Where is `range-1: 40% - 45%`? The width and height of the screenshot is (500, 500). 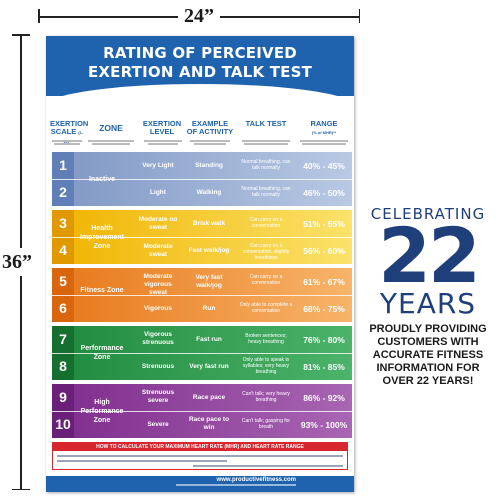
range-1: 40% - 45% is located at coordinates (324, 166).